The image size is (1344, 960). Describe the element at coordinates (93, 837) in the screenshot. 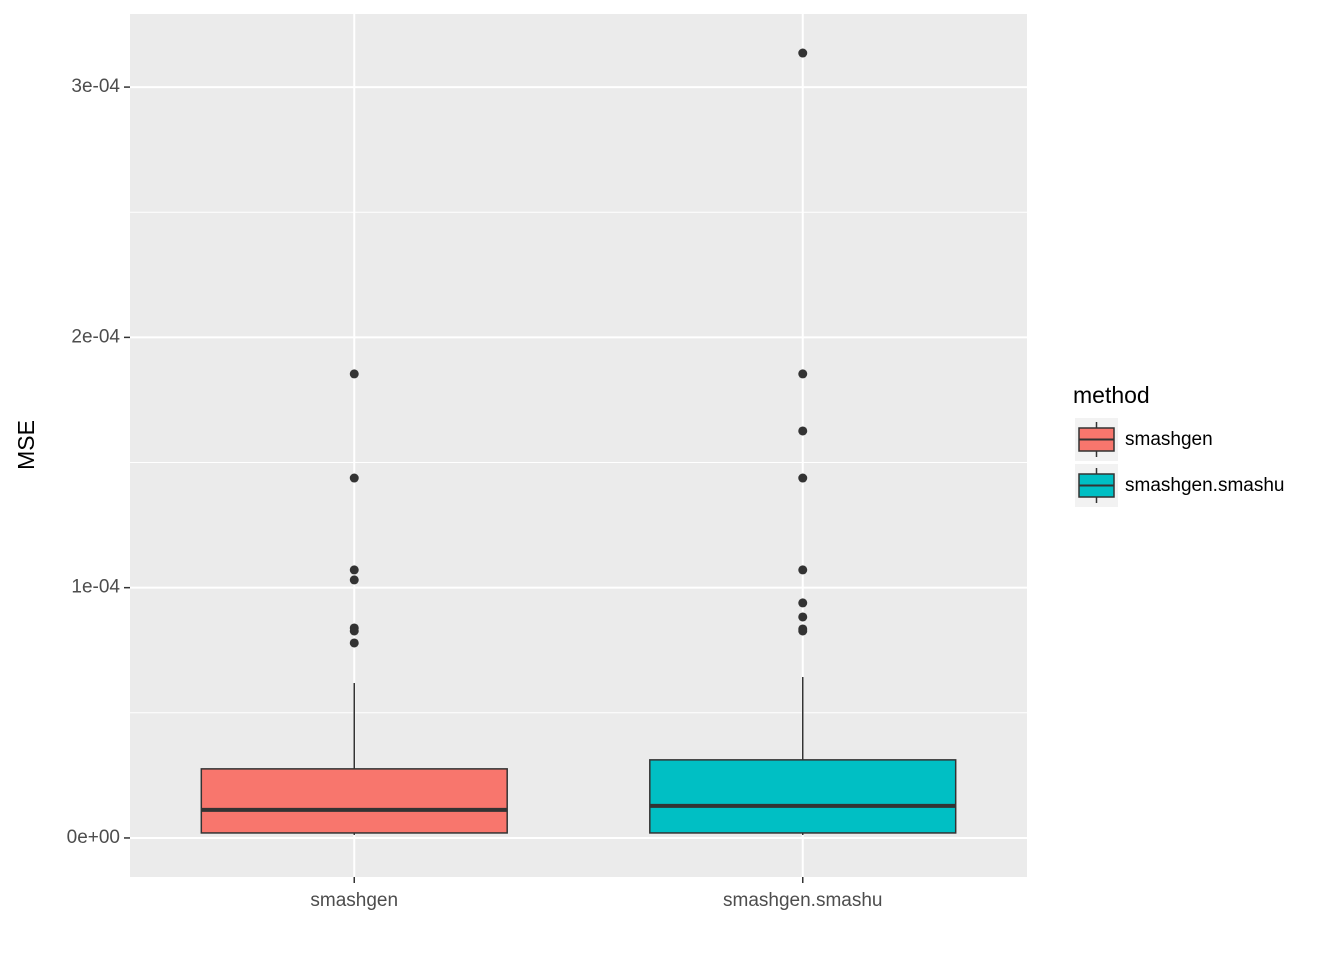

I see `y-tick-label: 0e+00` at that location.